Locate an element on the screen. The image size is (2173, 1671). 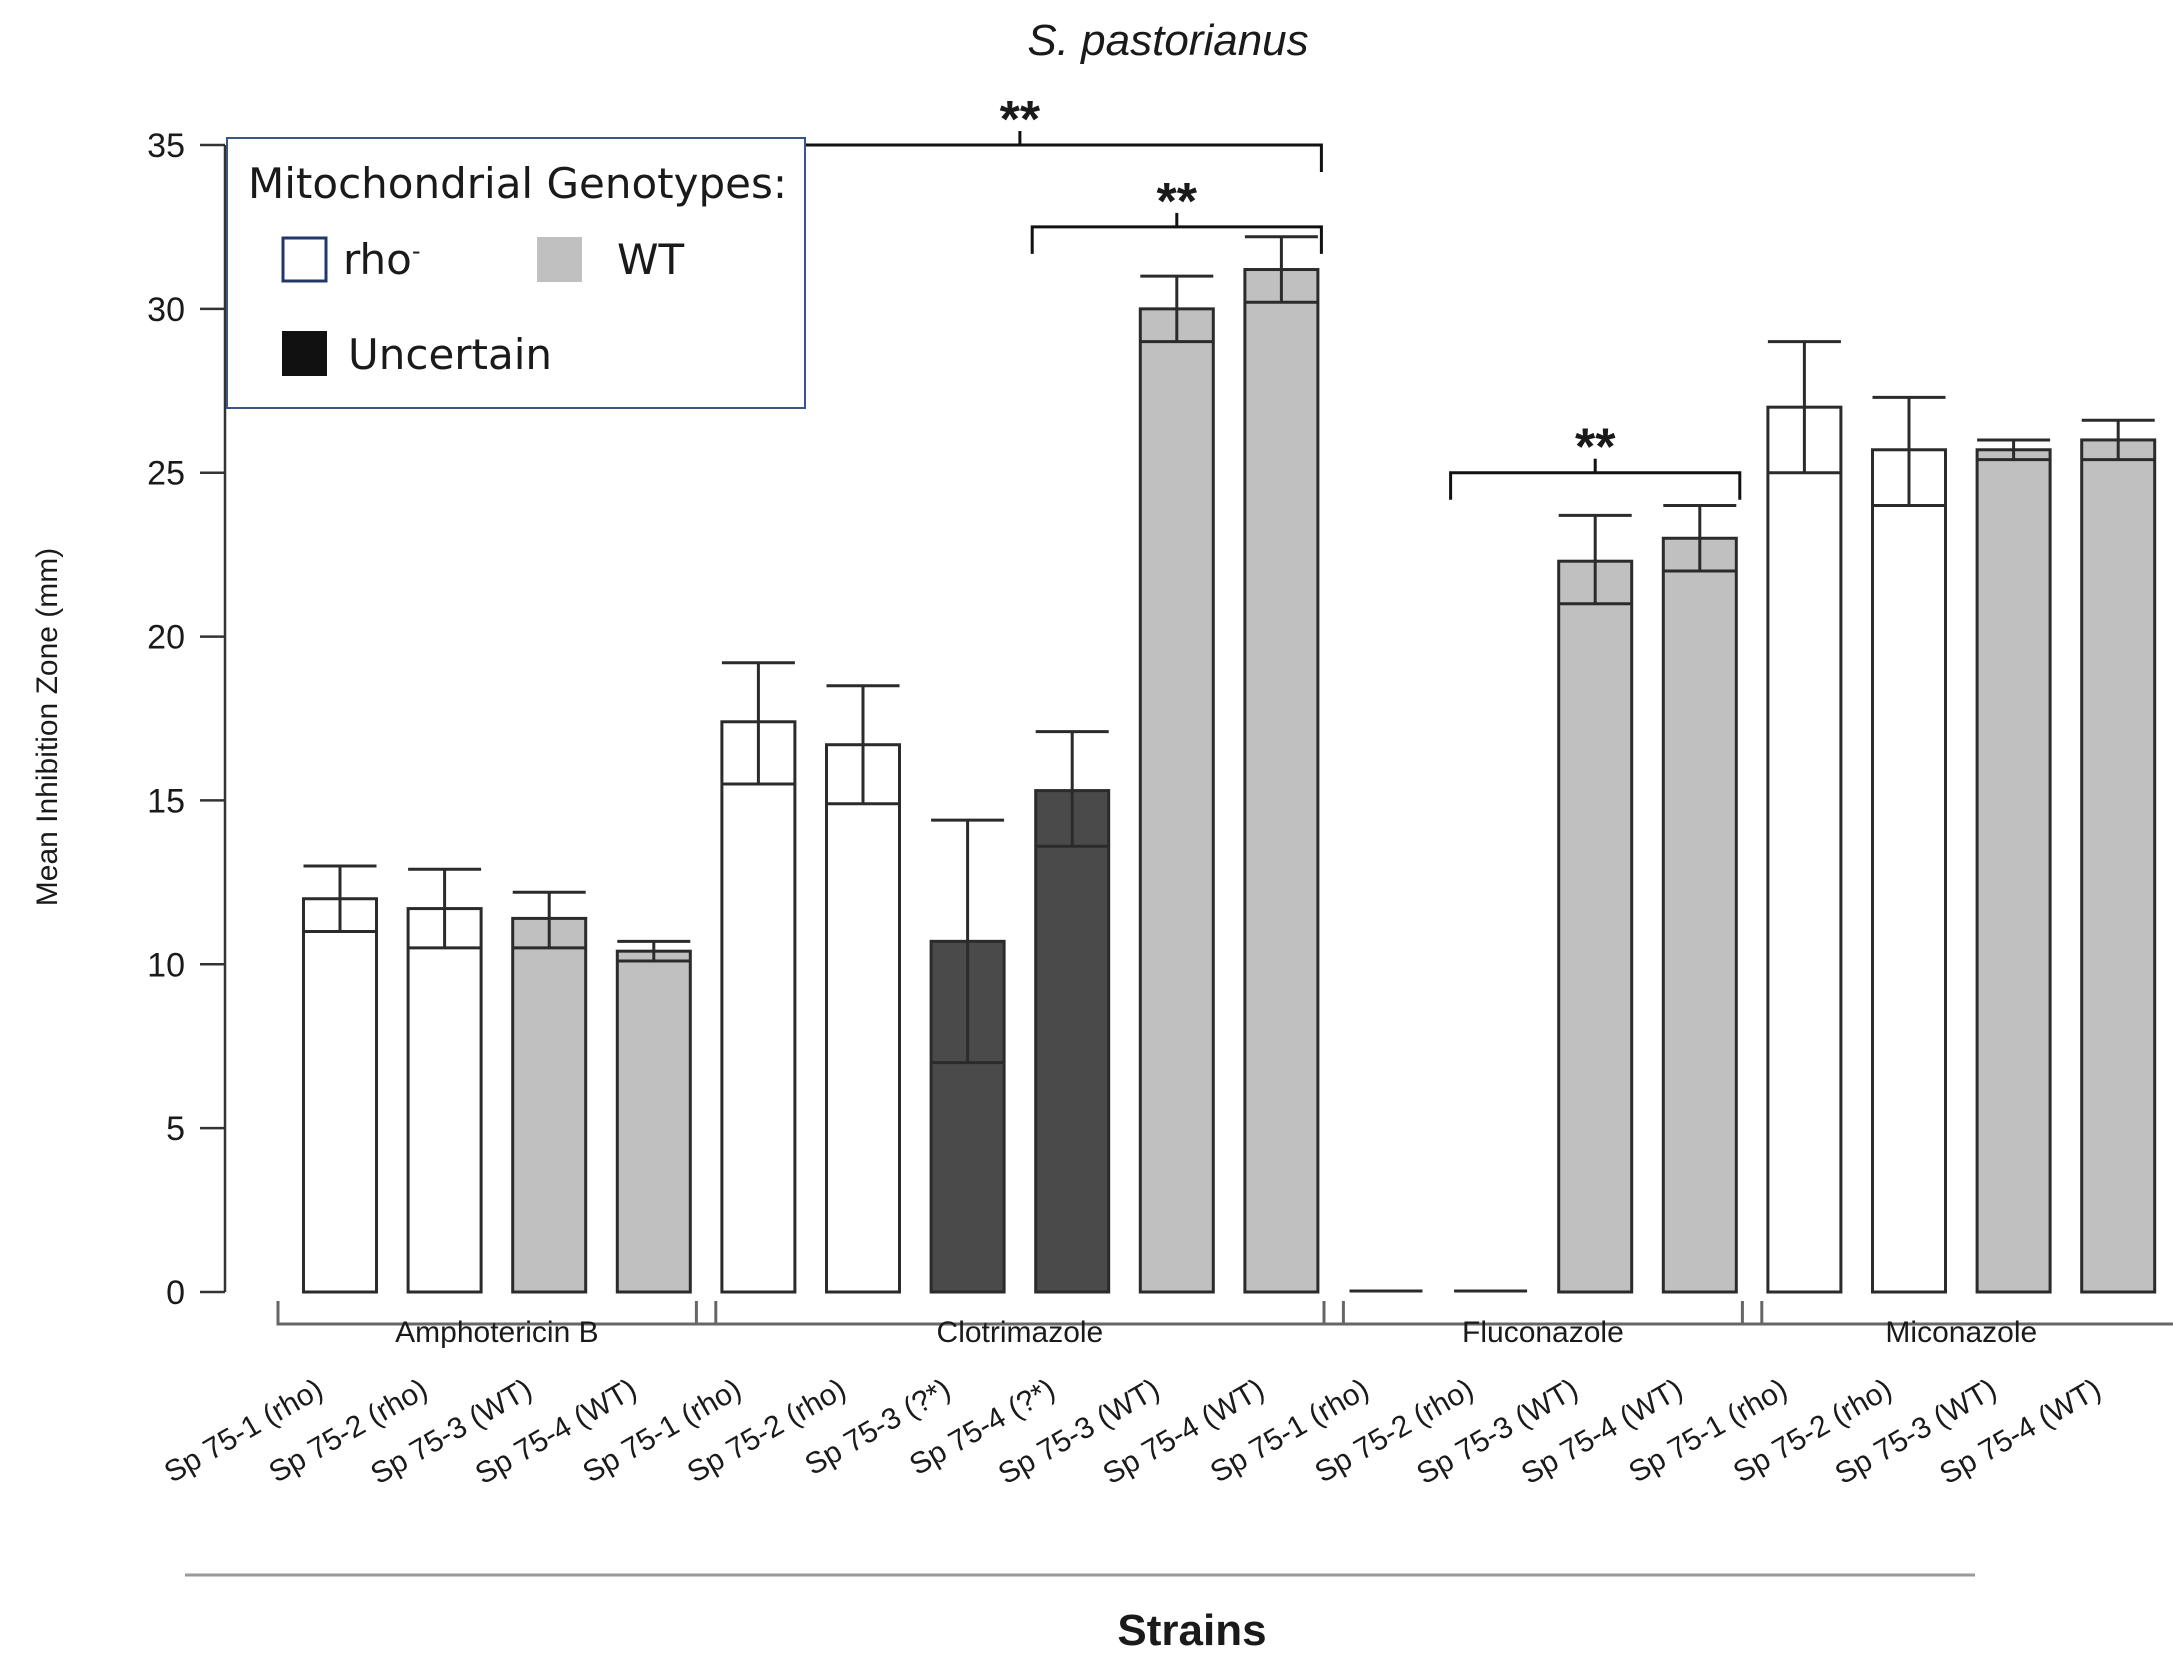
y-tick-label: 10 is located at coordinates (166, 965).